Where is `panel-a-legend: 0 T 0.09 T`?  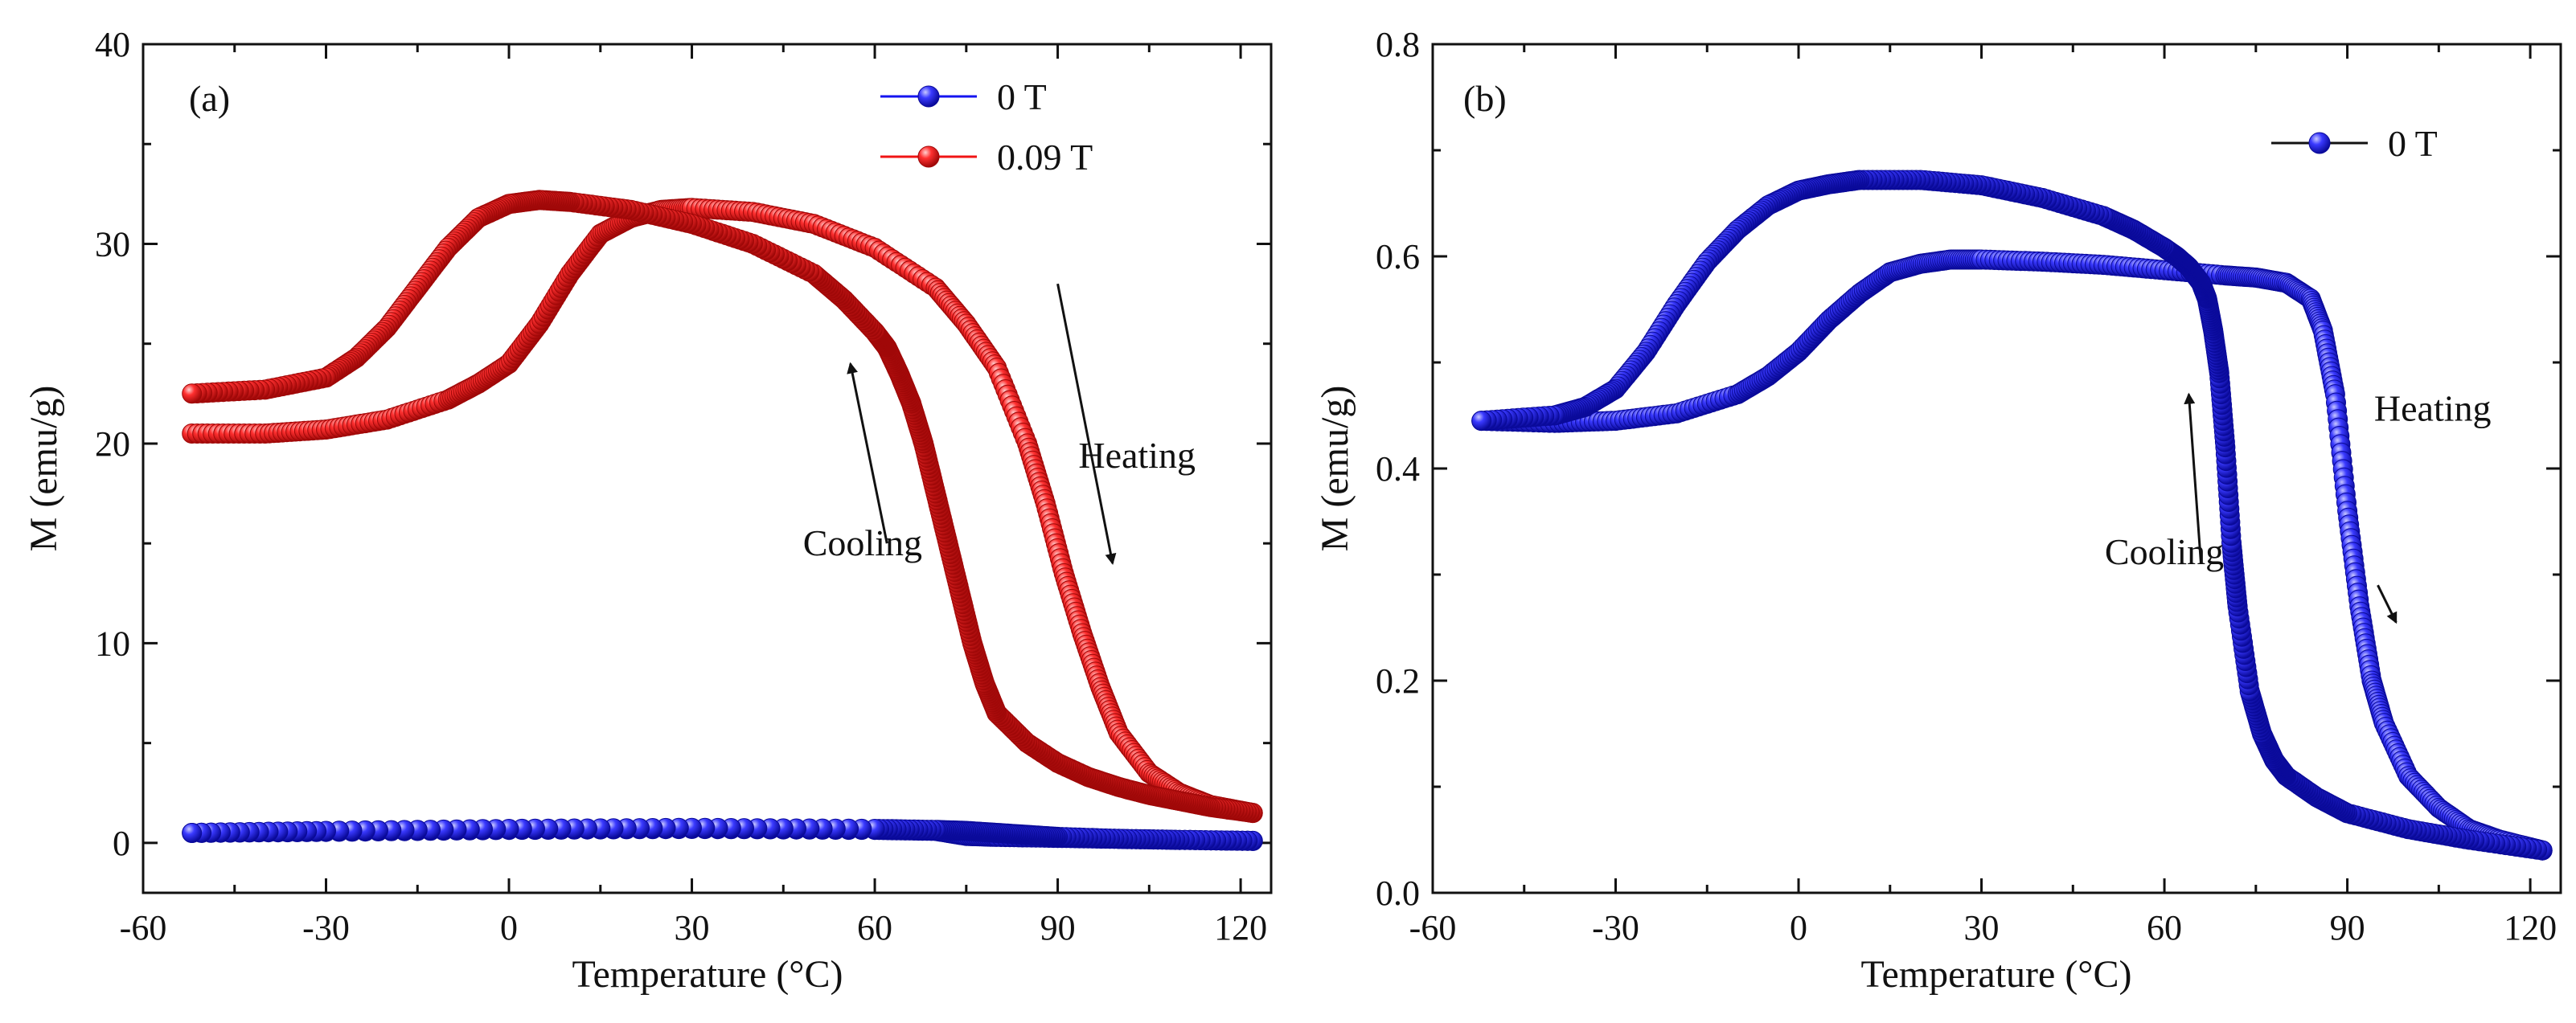
panel-a-legend: 0 T 0.09 T is located at coordinates (986, 127).